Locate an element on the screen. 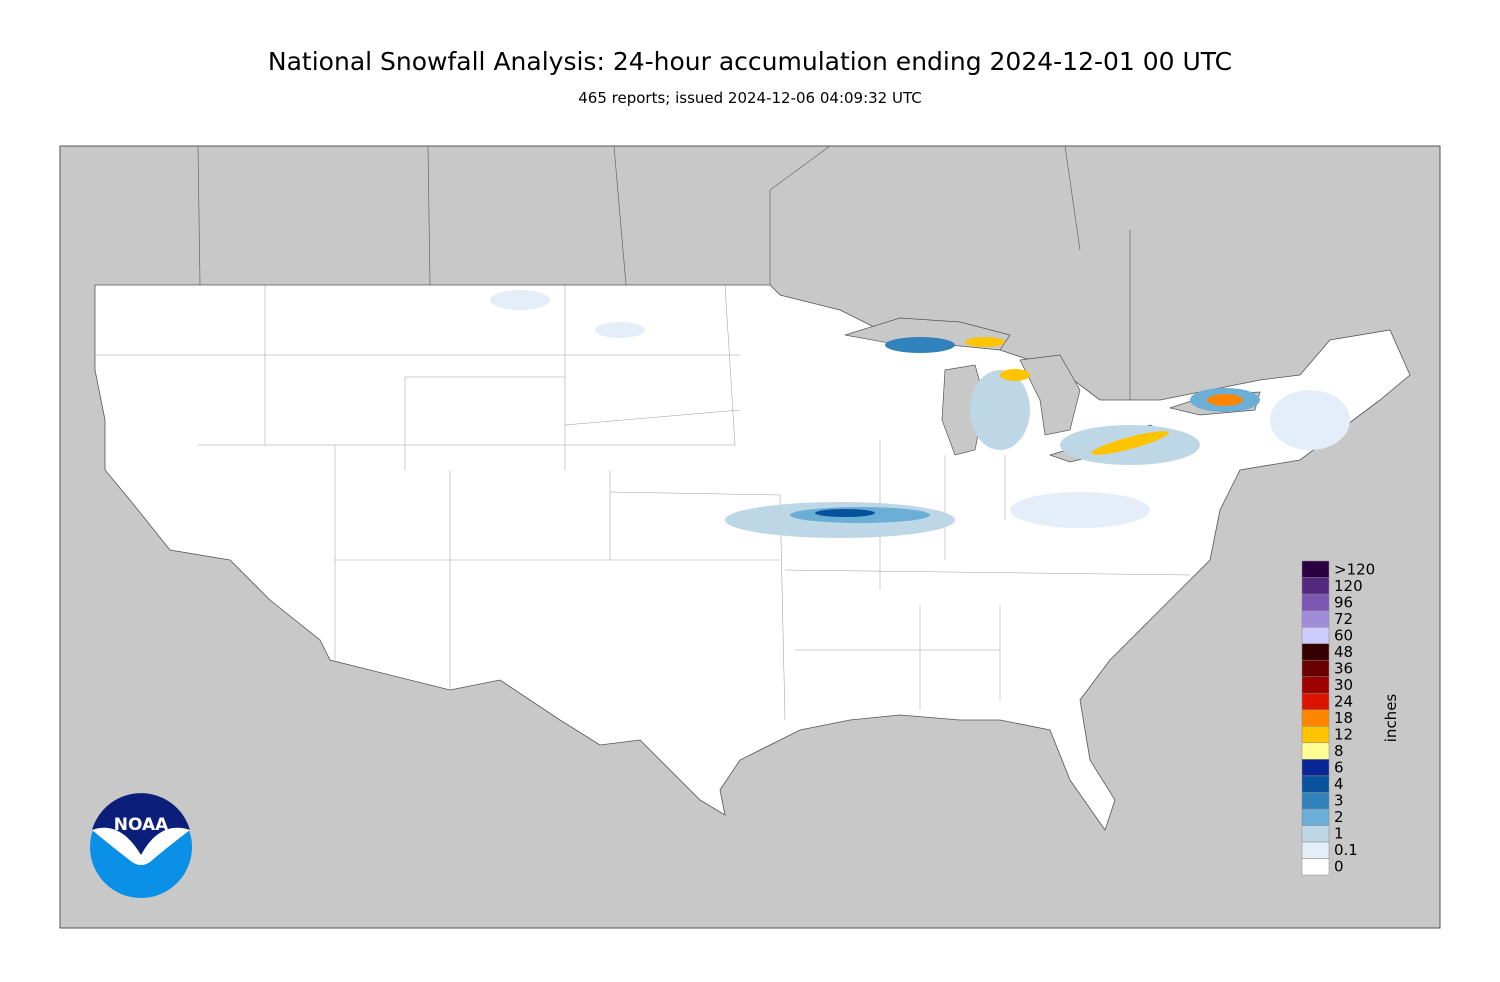  noaa-logo: NOAA is located at coordinates (141, 845).